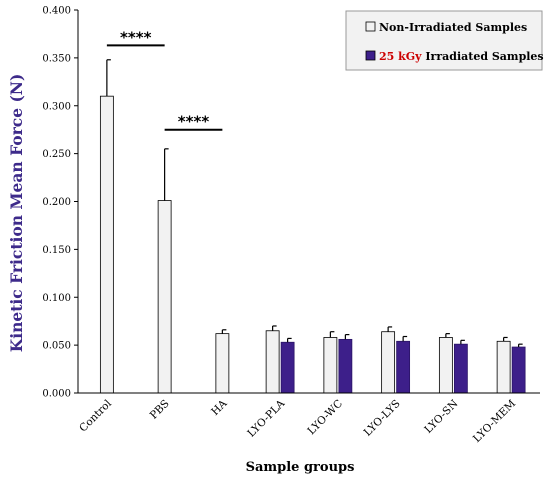  What do you see at coordinates (56, 202) in the screenshot?
I see `y-tick-label: 0.200` at bounding box center [56, 202].